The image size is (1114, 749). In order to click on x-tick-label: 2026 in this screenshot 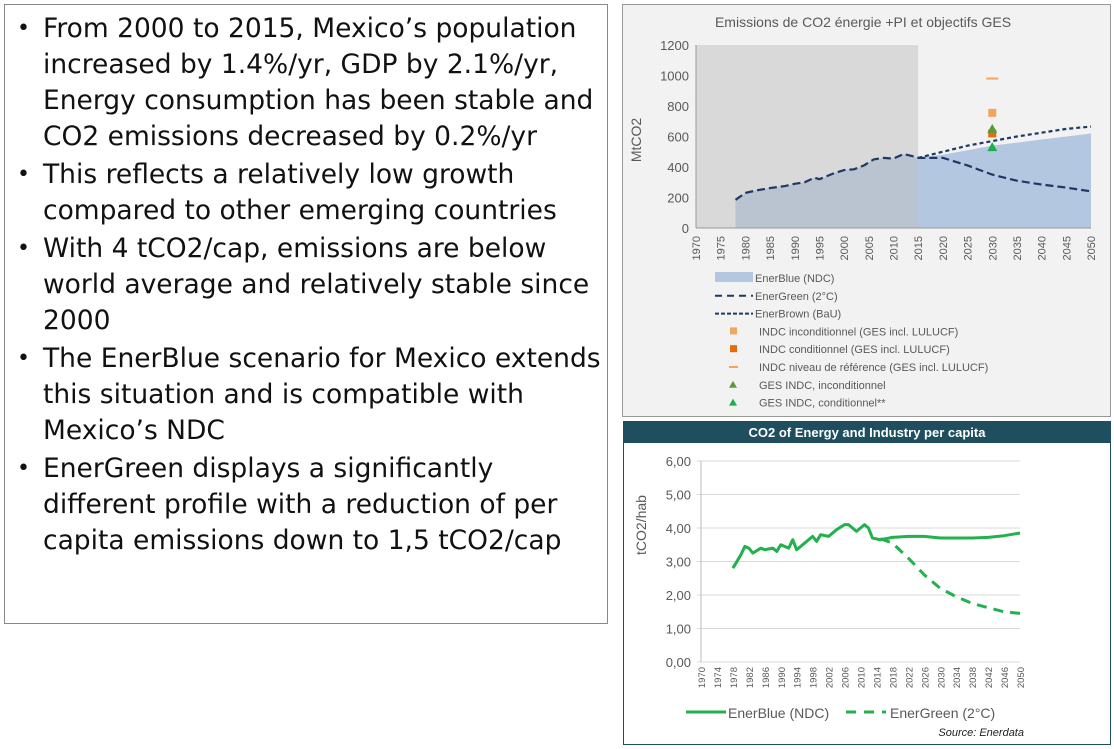, I will do `click(925, 677)`.